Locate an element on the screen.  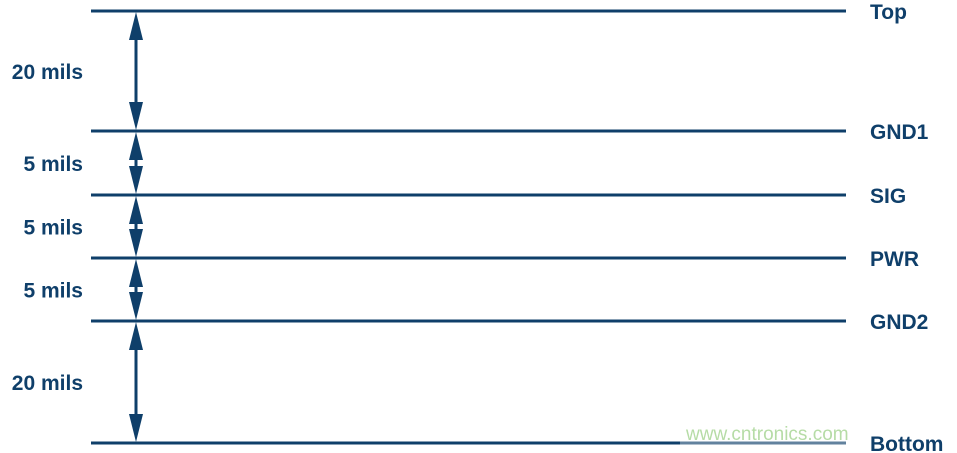
layer-label-bottom: Bottom is located at coordinates (906, 443).